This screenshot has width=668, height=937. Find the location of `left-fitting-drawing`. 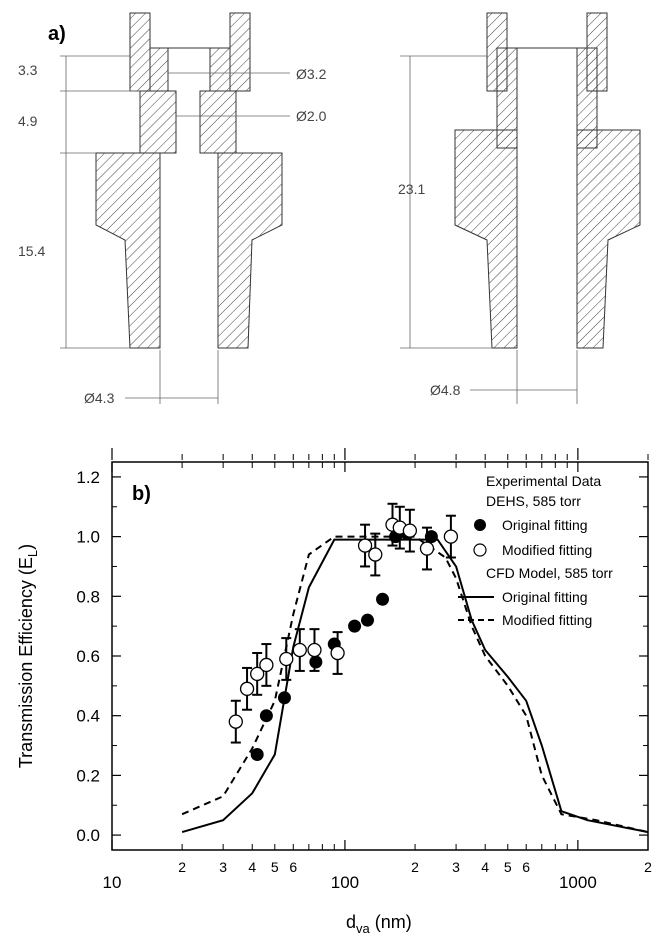

left-fitting-drawing is located at coordinates (189, 180).